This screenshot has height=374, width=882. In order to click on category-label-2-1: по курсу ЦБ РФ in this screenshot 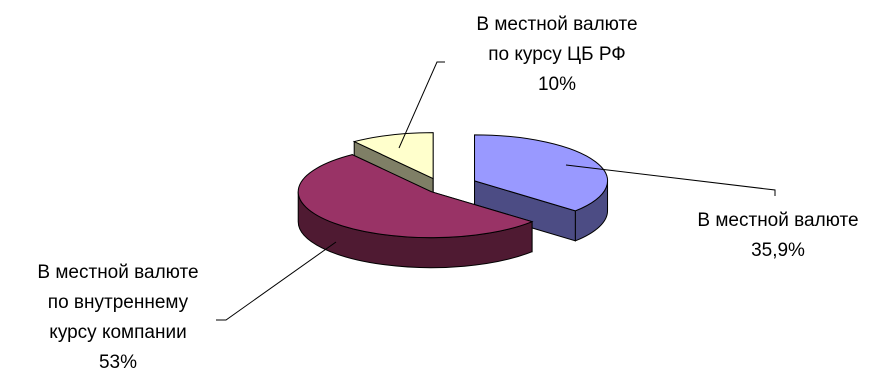, I will do `click(557, 54)`.